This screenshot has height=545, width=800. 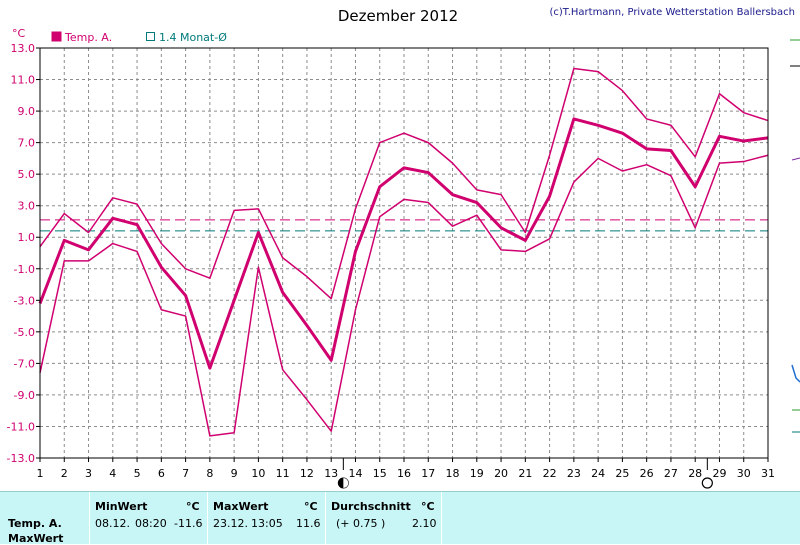 I want to click on y-tick-label: -9.0, so click(x=24, y=395).